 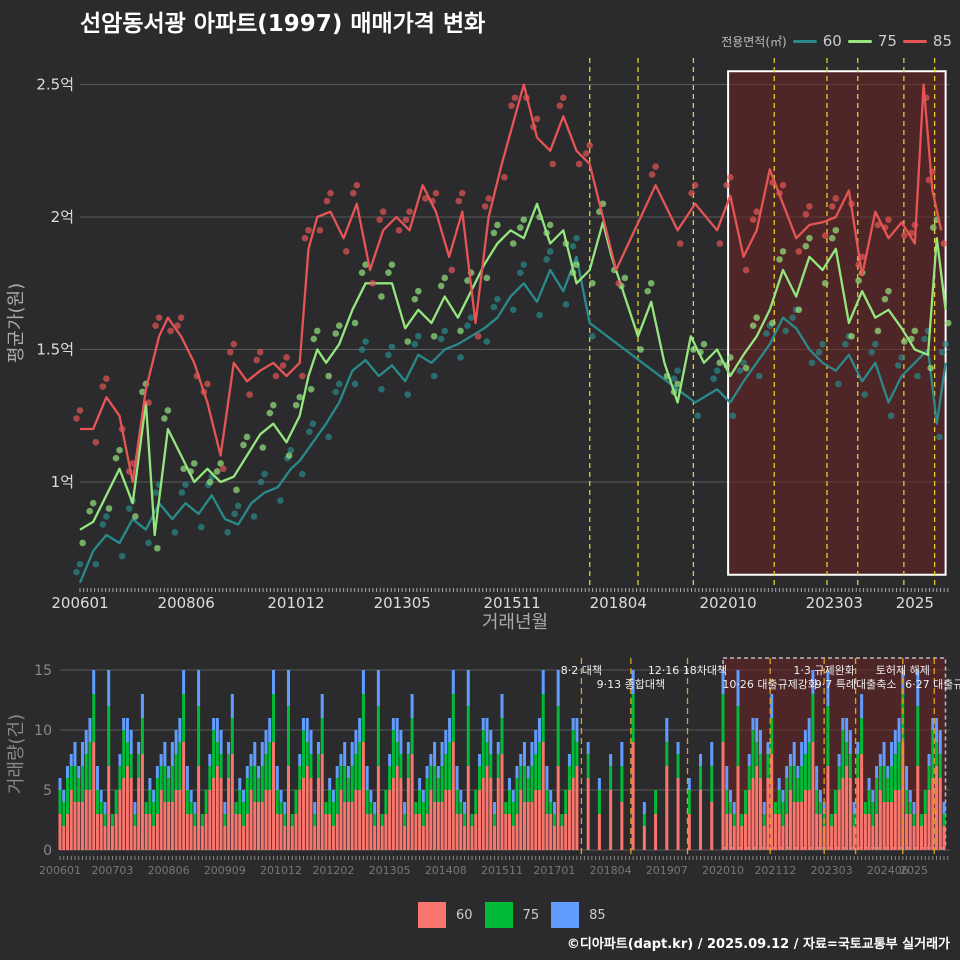 What do you see at coordinates (903, 670) in the screenshot?
I see `policy-annotation: 토허제 해제` at bounding box center [903, 670].